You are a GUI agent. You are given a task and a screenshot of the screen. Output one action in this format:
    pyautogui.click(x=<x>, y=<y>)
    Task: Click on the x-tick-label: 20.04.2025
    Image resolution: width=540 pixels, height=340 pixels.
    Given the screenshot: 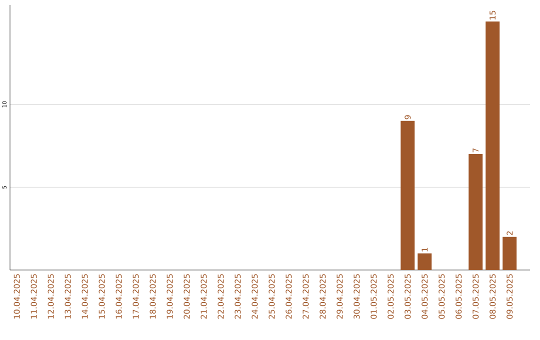 What is the action you would take?
    pyautogui.click(x=187, y=296)
    